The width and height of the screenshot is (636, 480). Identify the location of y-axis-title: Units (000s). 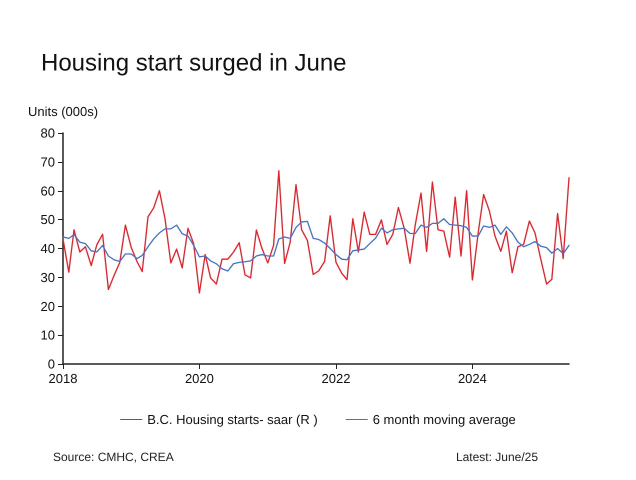
(63, 111).